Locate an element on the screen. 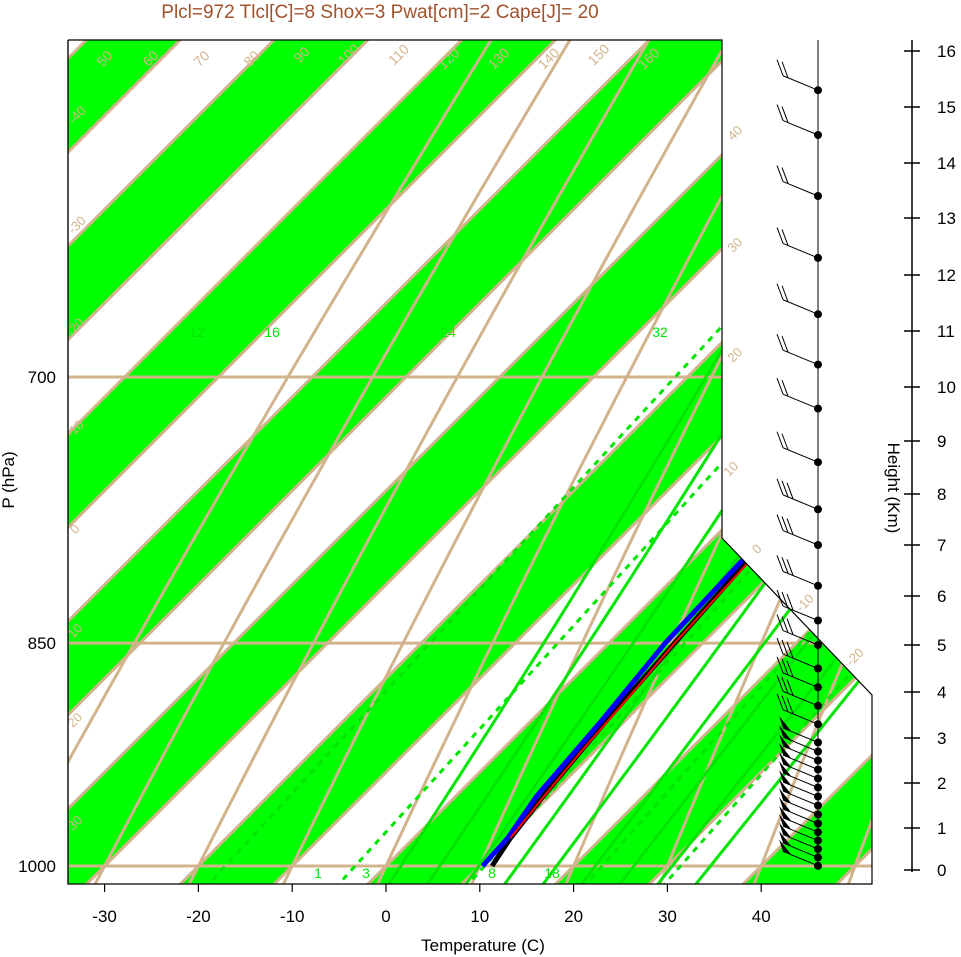 This screenshot has width=961, height=957. dry-adiabat is located at coordinates (803, 462).